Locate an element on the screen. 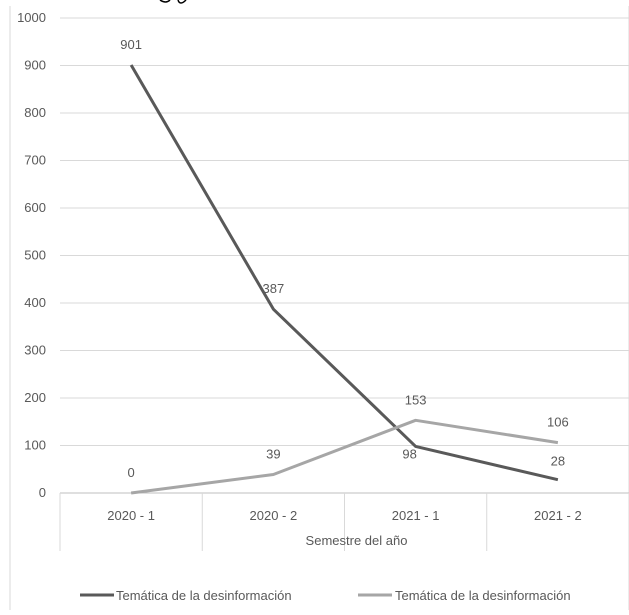 This screenshot has height=615, width=629. data-label: 106 is located at coordinates (558, 422).